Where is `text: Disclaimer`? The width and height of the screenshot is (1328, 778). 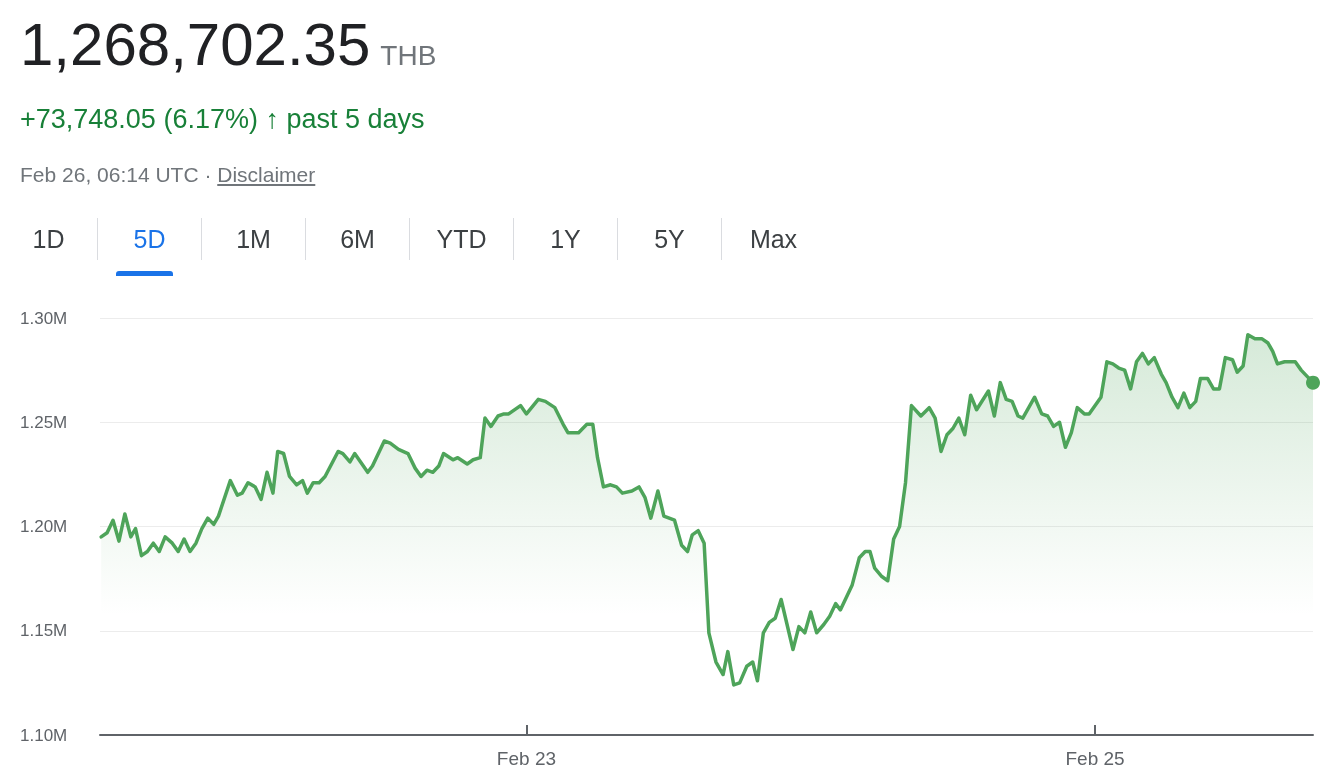
text: Disclaimer is located at coordinates (266, 174).